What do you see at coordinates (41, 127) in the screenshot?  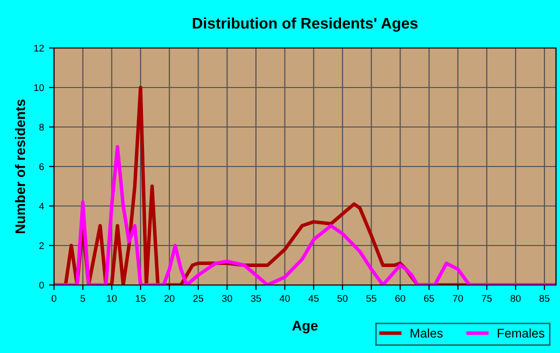 I see `y-tick-label: 8` at bounding box center [41, 127].